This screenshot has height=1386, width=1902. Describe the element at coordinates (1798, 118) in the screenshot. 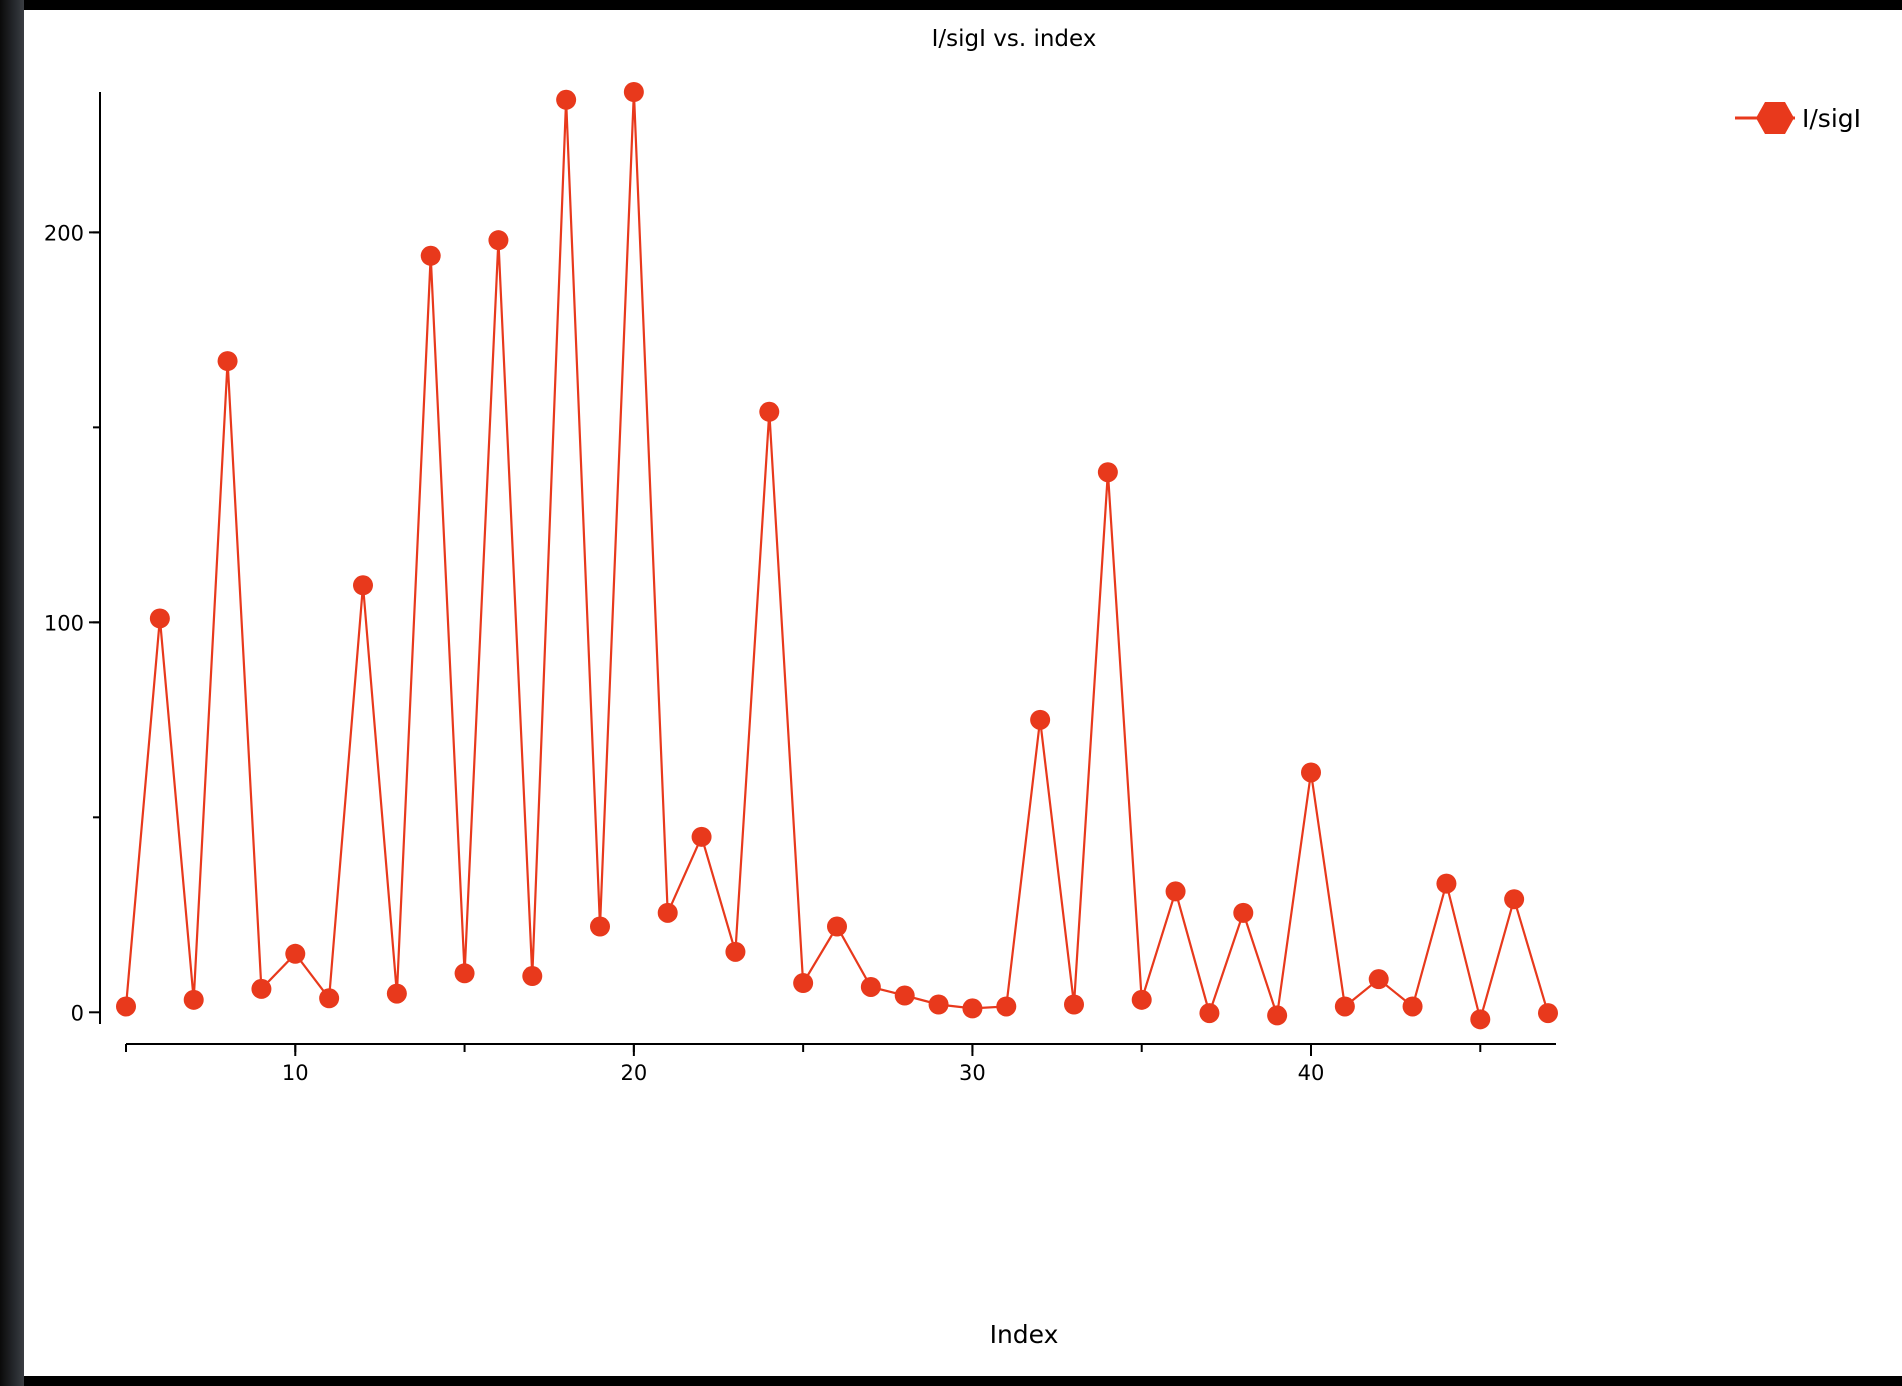

I see `legend: I/sigI` at that location.